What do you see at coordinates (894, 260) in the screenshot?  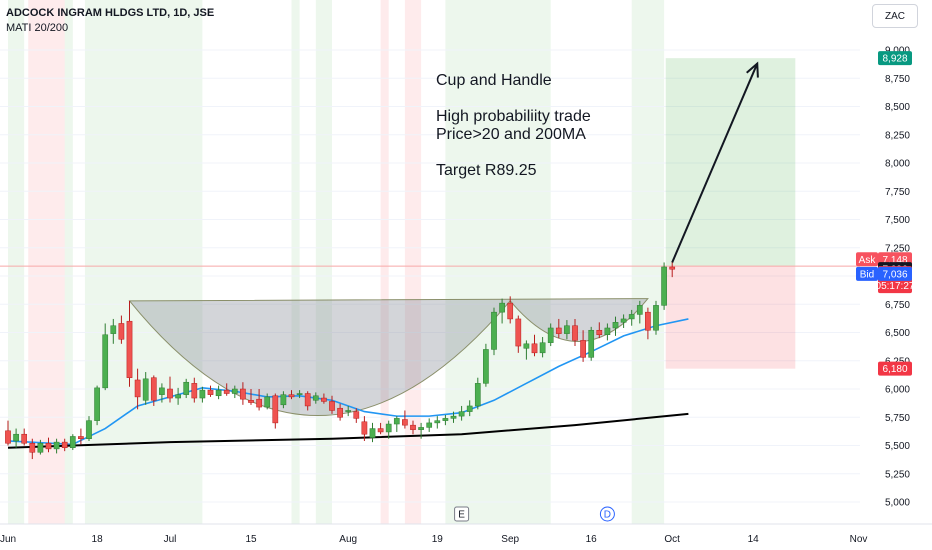 I see `ask-price-label: 7,148` at bounding box center [894, 260].